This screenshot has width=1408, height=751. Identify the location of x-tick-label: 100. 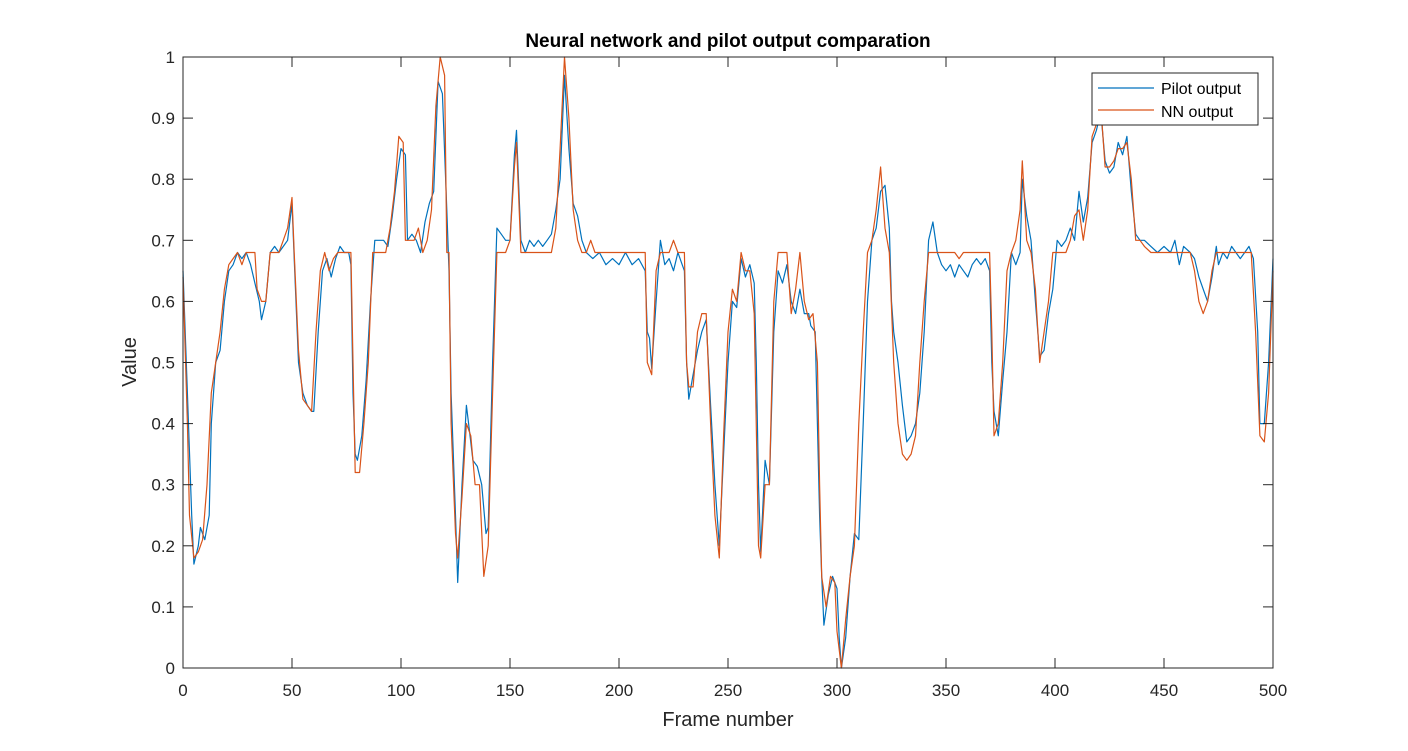
(401, 690).